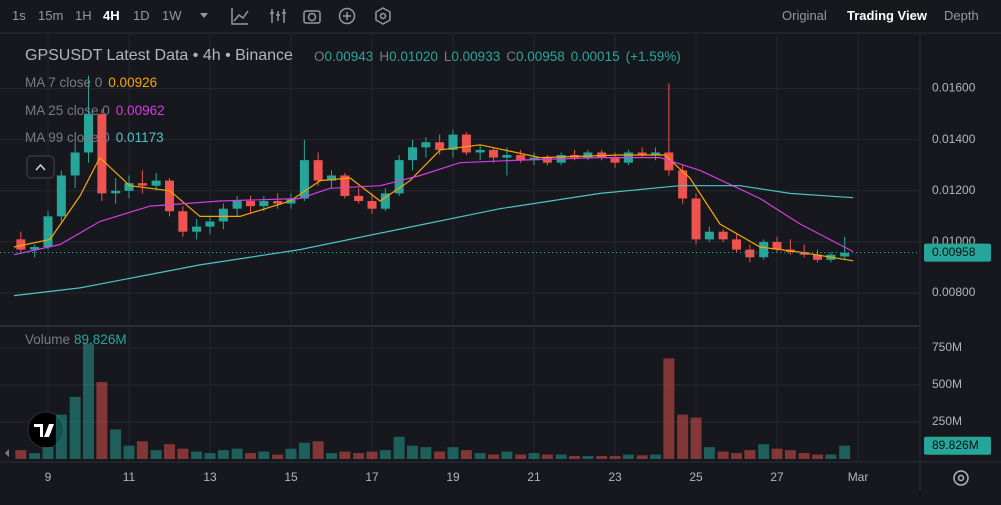 This screenshot has height=505, width=1001. What do you see at coordinates (48, 339) in the screenshot?
I see `volume-label: Volume` at bounding box center [48, 339].